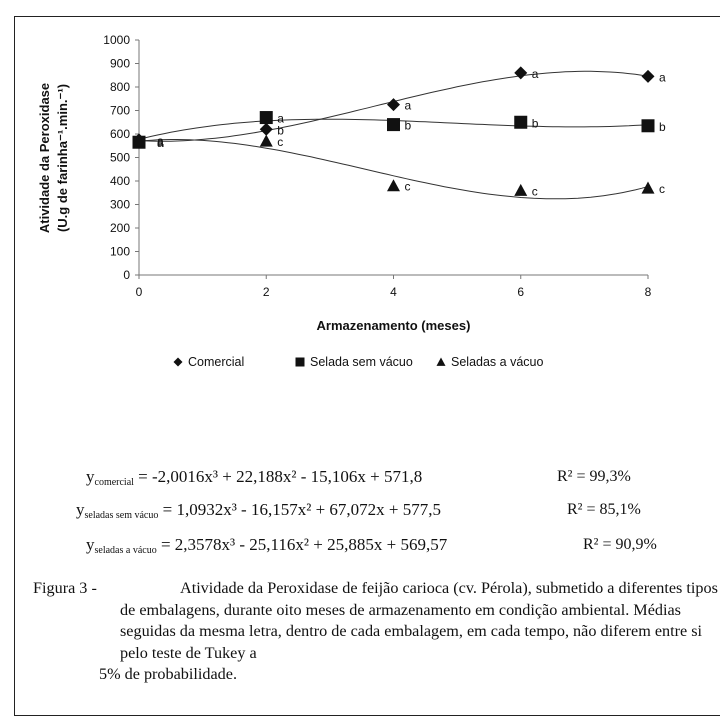 This screenshot has height=716, width=720. What do you see at coordinates (393, 292) in the screenshot?
I see `x-tick-label: 4` at bounding box center [393, 292].